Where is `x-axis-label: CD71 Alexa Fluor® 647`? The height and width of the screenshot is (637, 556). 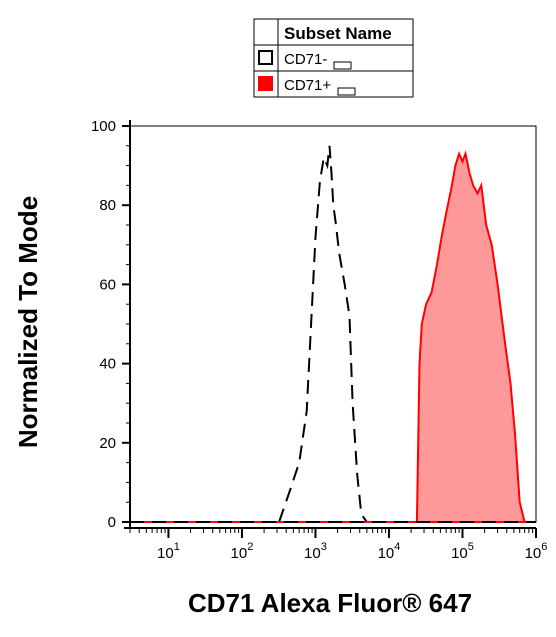
x-axis-label: CD71 Alexa Fluor® 647 is located at coordinates (330, 603).